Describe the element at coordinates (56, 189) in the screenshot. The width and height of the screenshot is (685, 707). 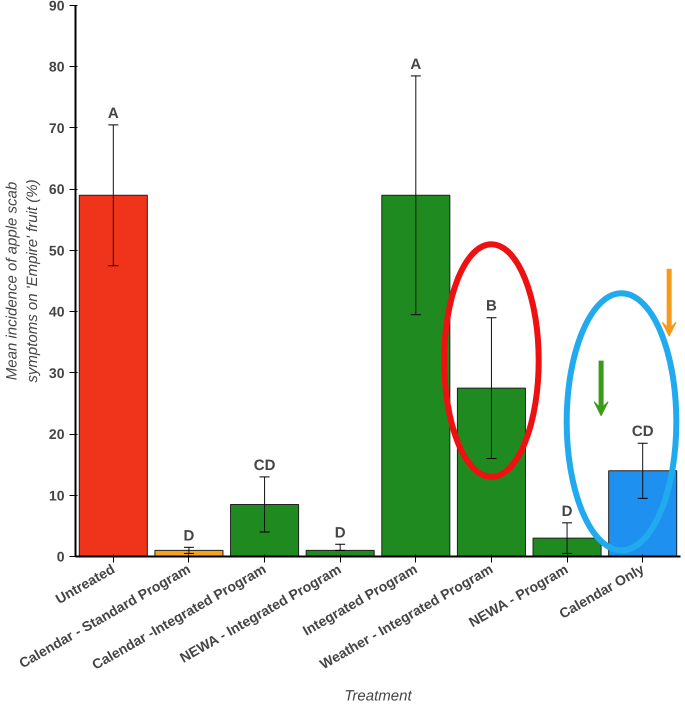
I see `y-tick-label: 60` at that location.